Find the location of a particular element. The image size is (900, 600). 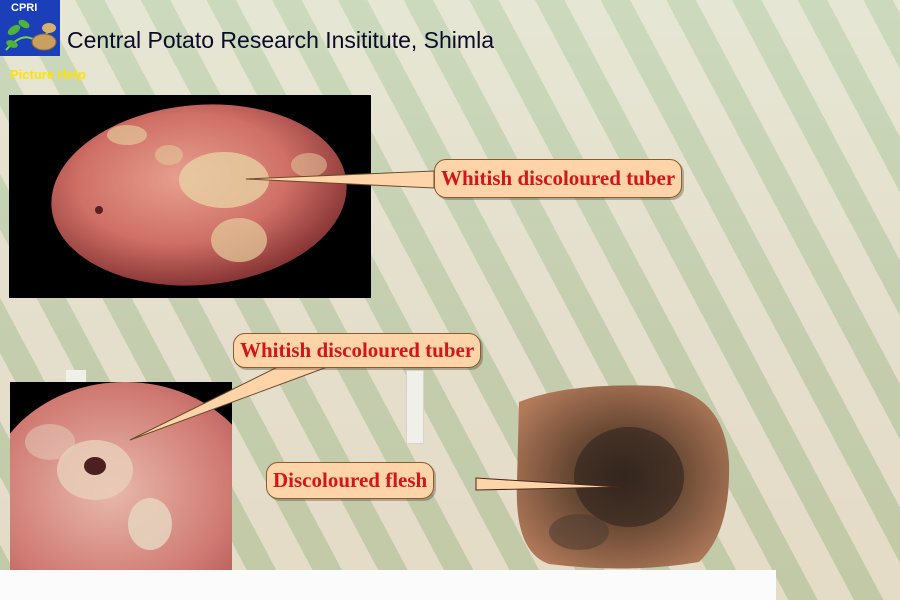

tuber-photo-flesh is located at coordinates (621, 476).